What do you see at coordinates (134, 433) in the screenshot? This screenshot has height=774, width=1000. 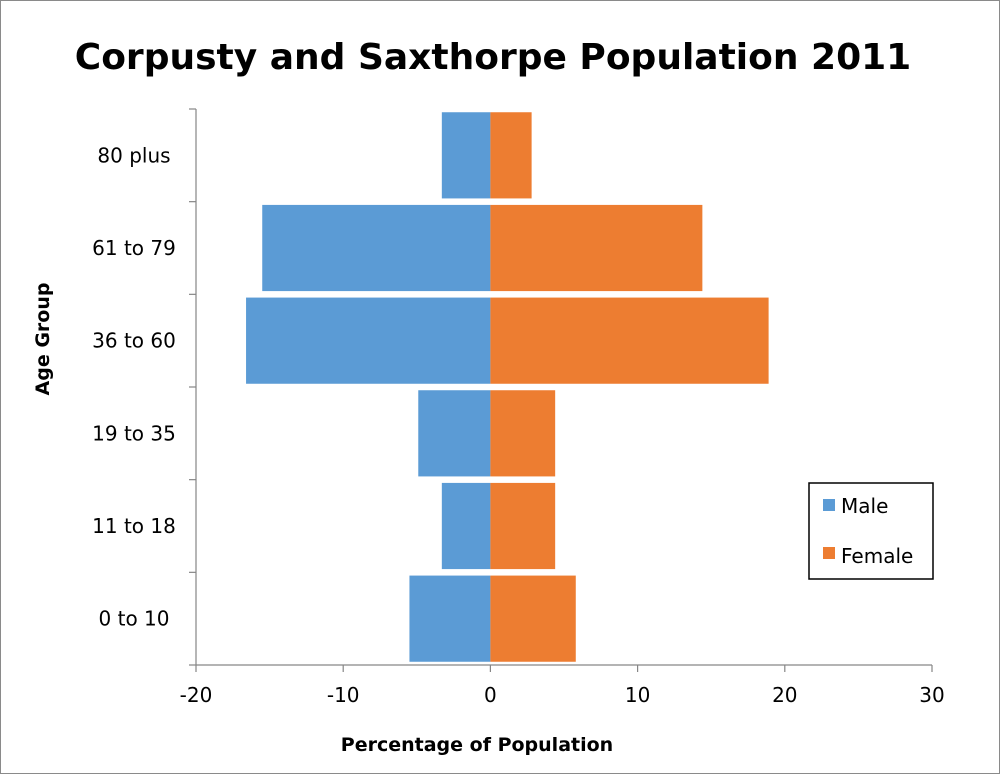 I see `y-tick-label: 19 to 35` at bounding box center [134, 433].